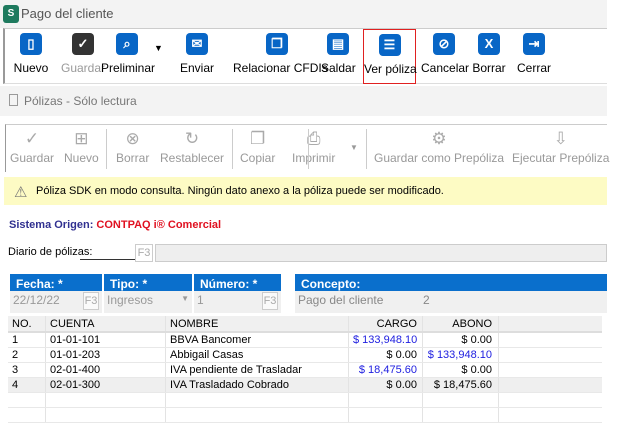  I want to click on ejecutar-prepóliza-button: ⇩ Ejecutar Prepóliza, so click(560, 147).